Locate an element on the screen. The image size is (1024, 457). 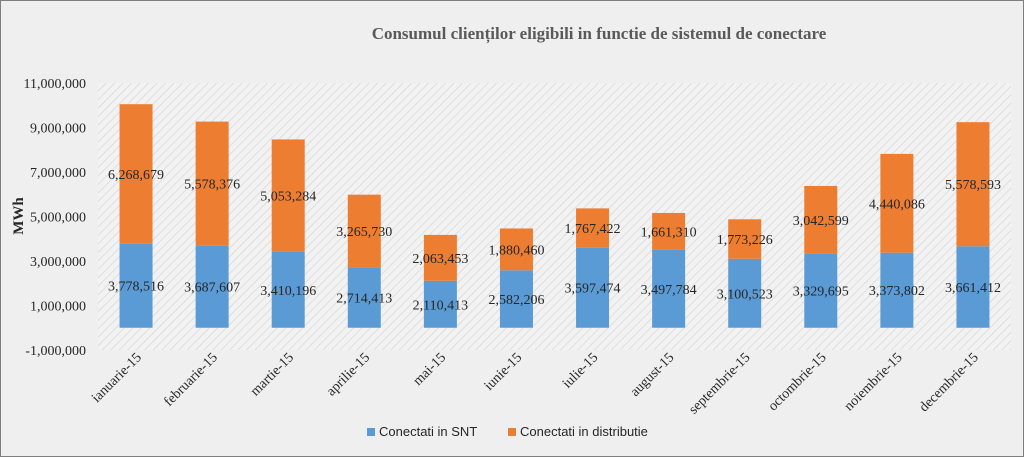
data-label: 3,661,412 is located at coordinates (973, 288).